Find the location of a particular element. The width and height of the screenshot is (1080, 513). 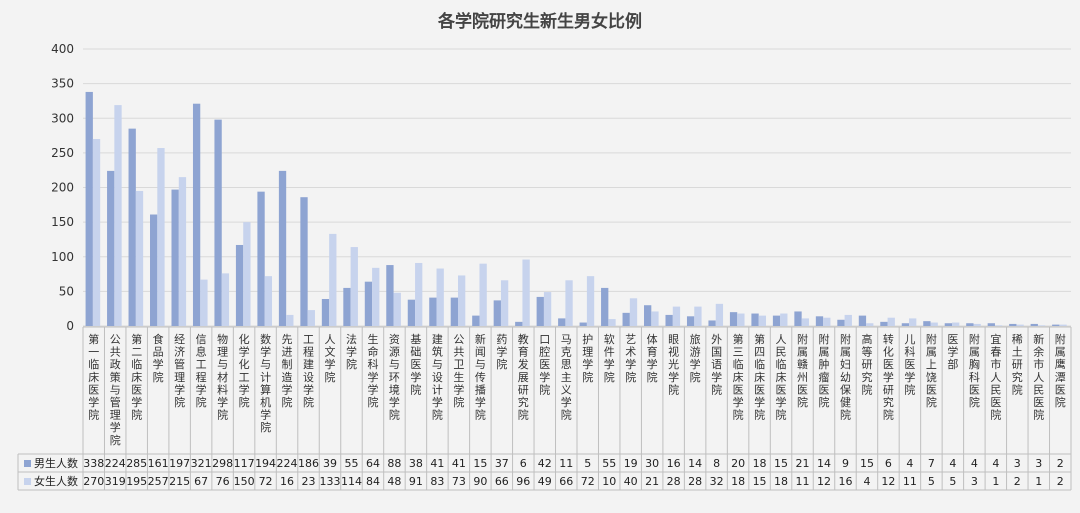

table-value: 55 is located at coordinates (609, 463).